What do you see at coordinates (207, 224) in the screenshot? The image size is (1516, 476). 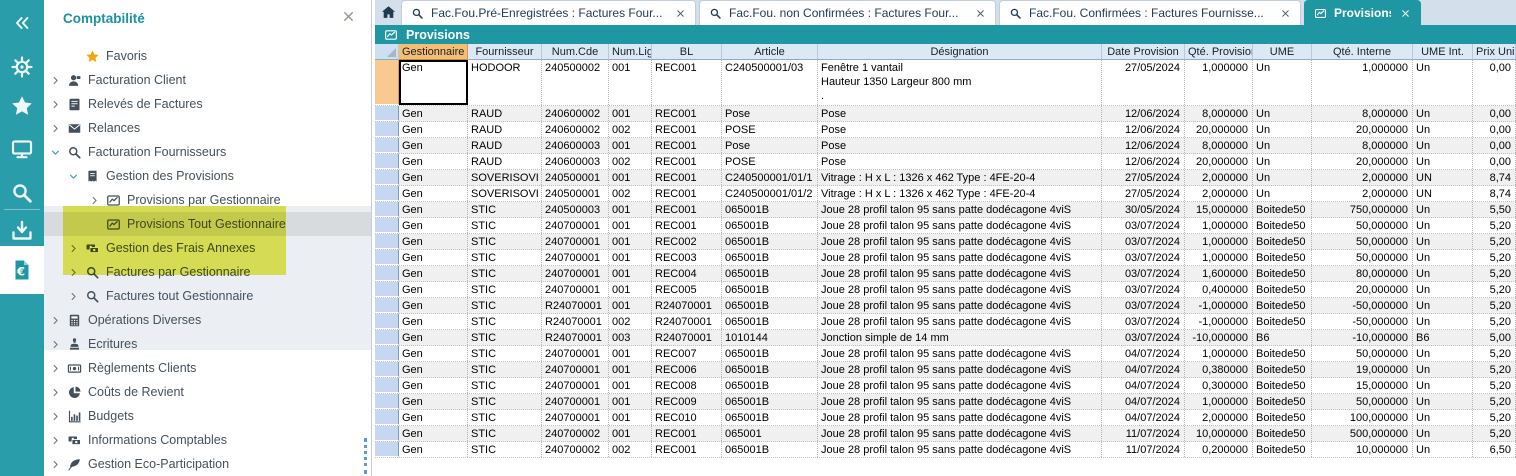 I see `sidebar-item-provisions-tout-gestionnaire: Provisions Tout Gestionnaire` at bounding box center [207, 224].